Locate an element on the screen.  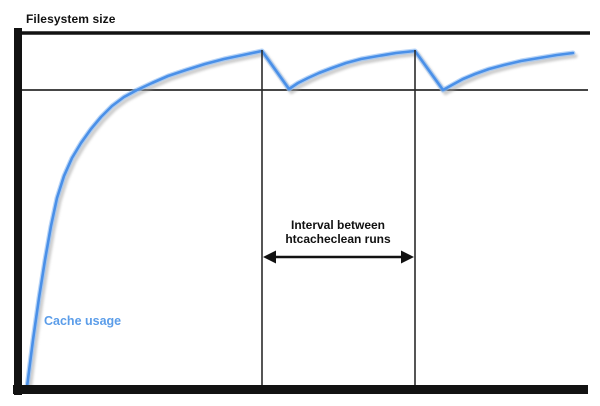
x-axis is located at coordinates (300, 389).